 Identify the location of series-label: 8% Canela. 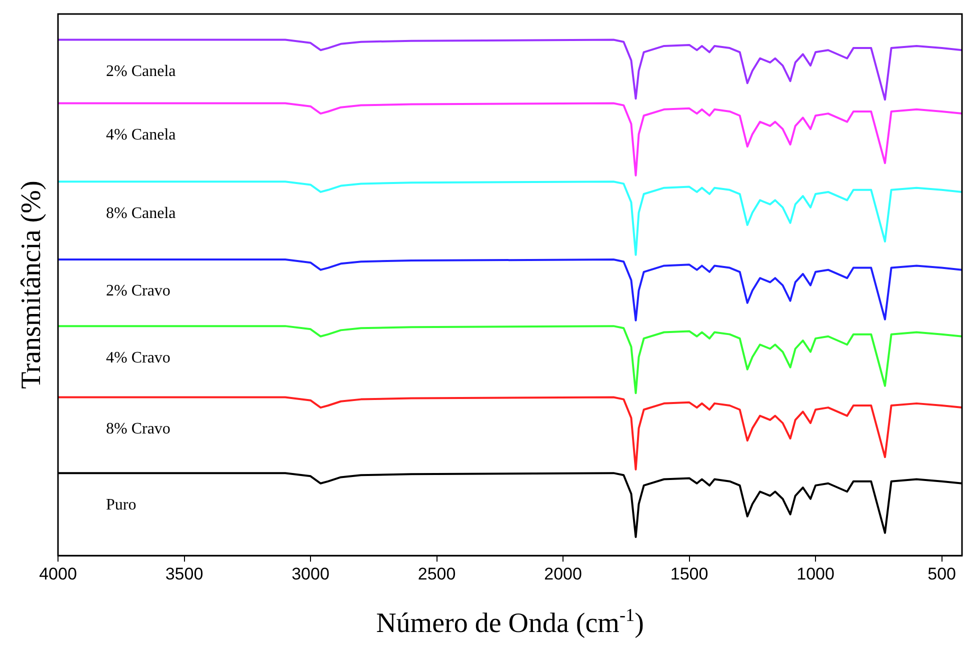
(141, 213).